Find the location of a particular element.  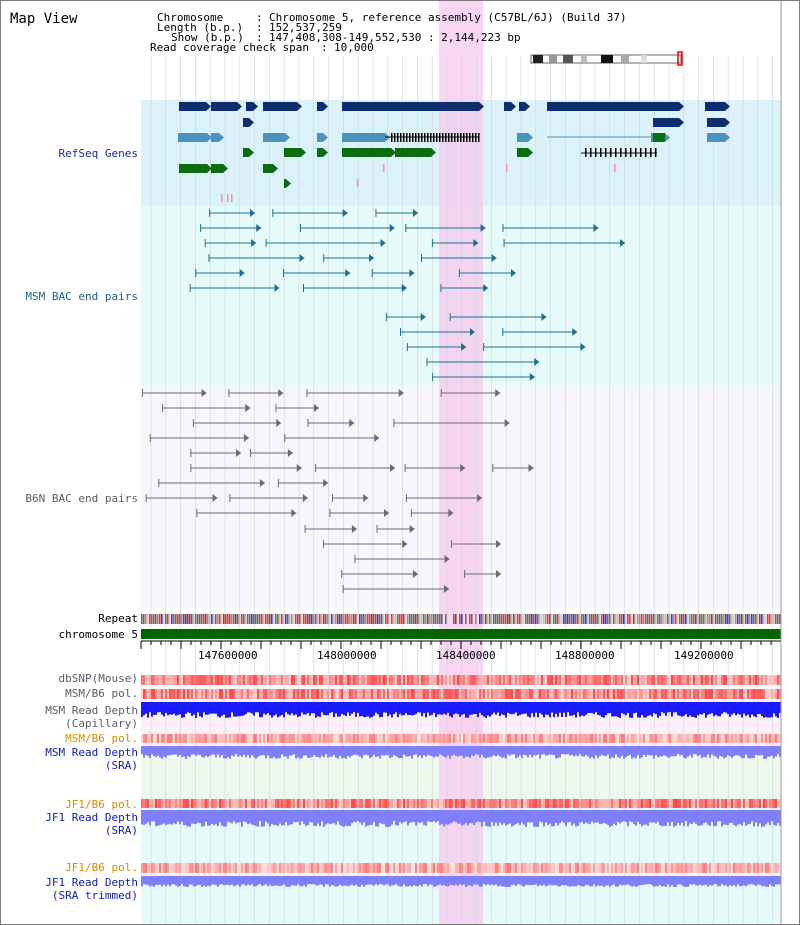

gene-feature is located at coordinates (613, 106).